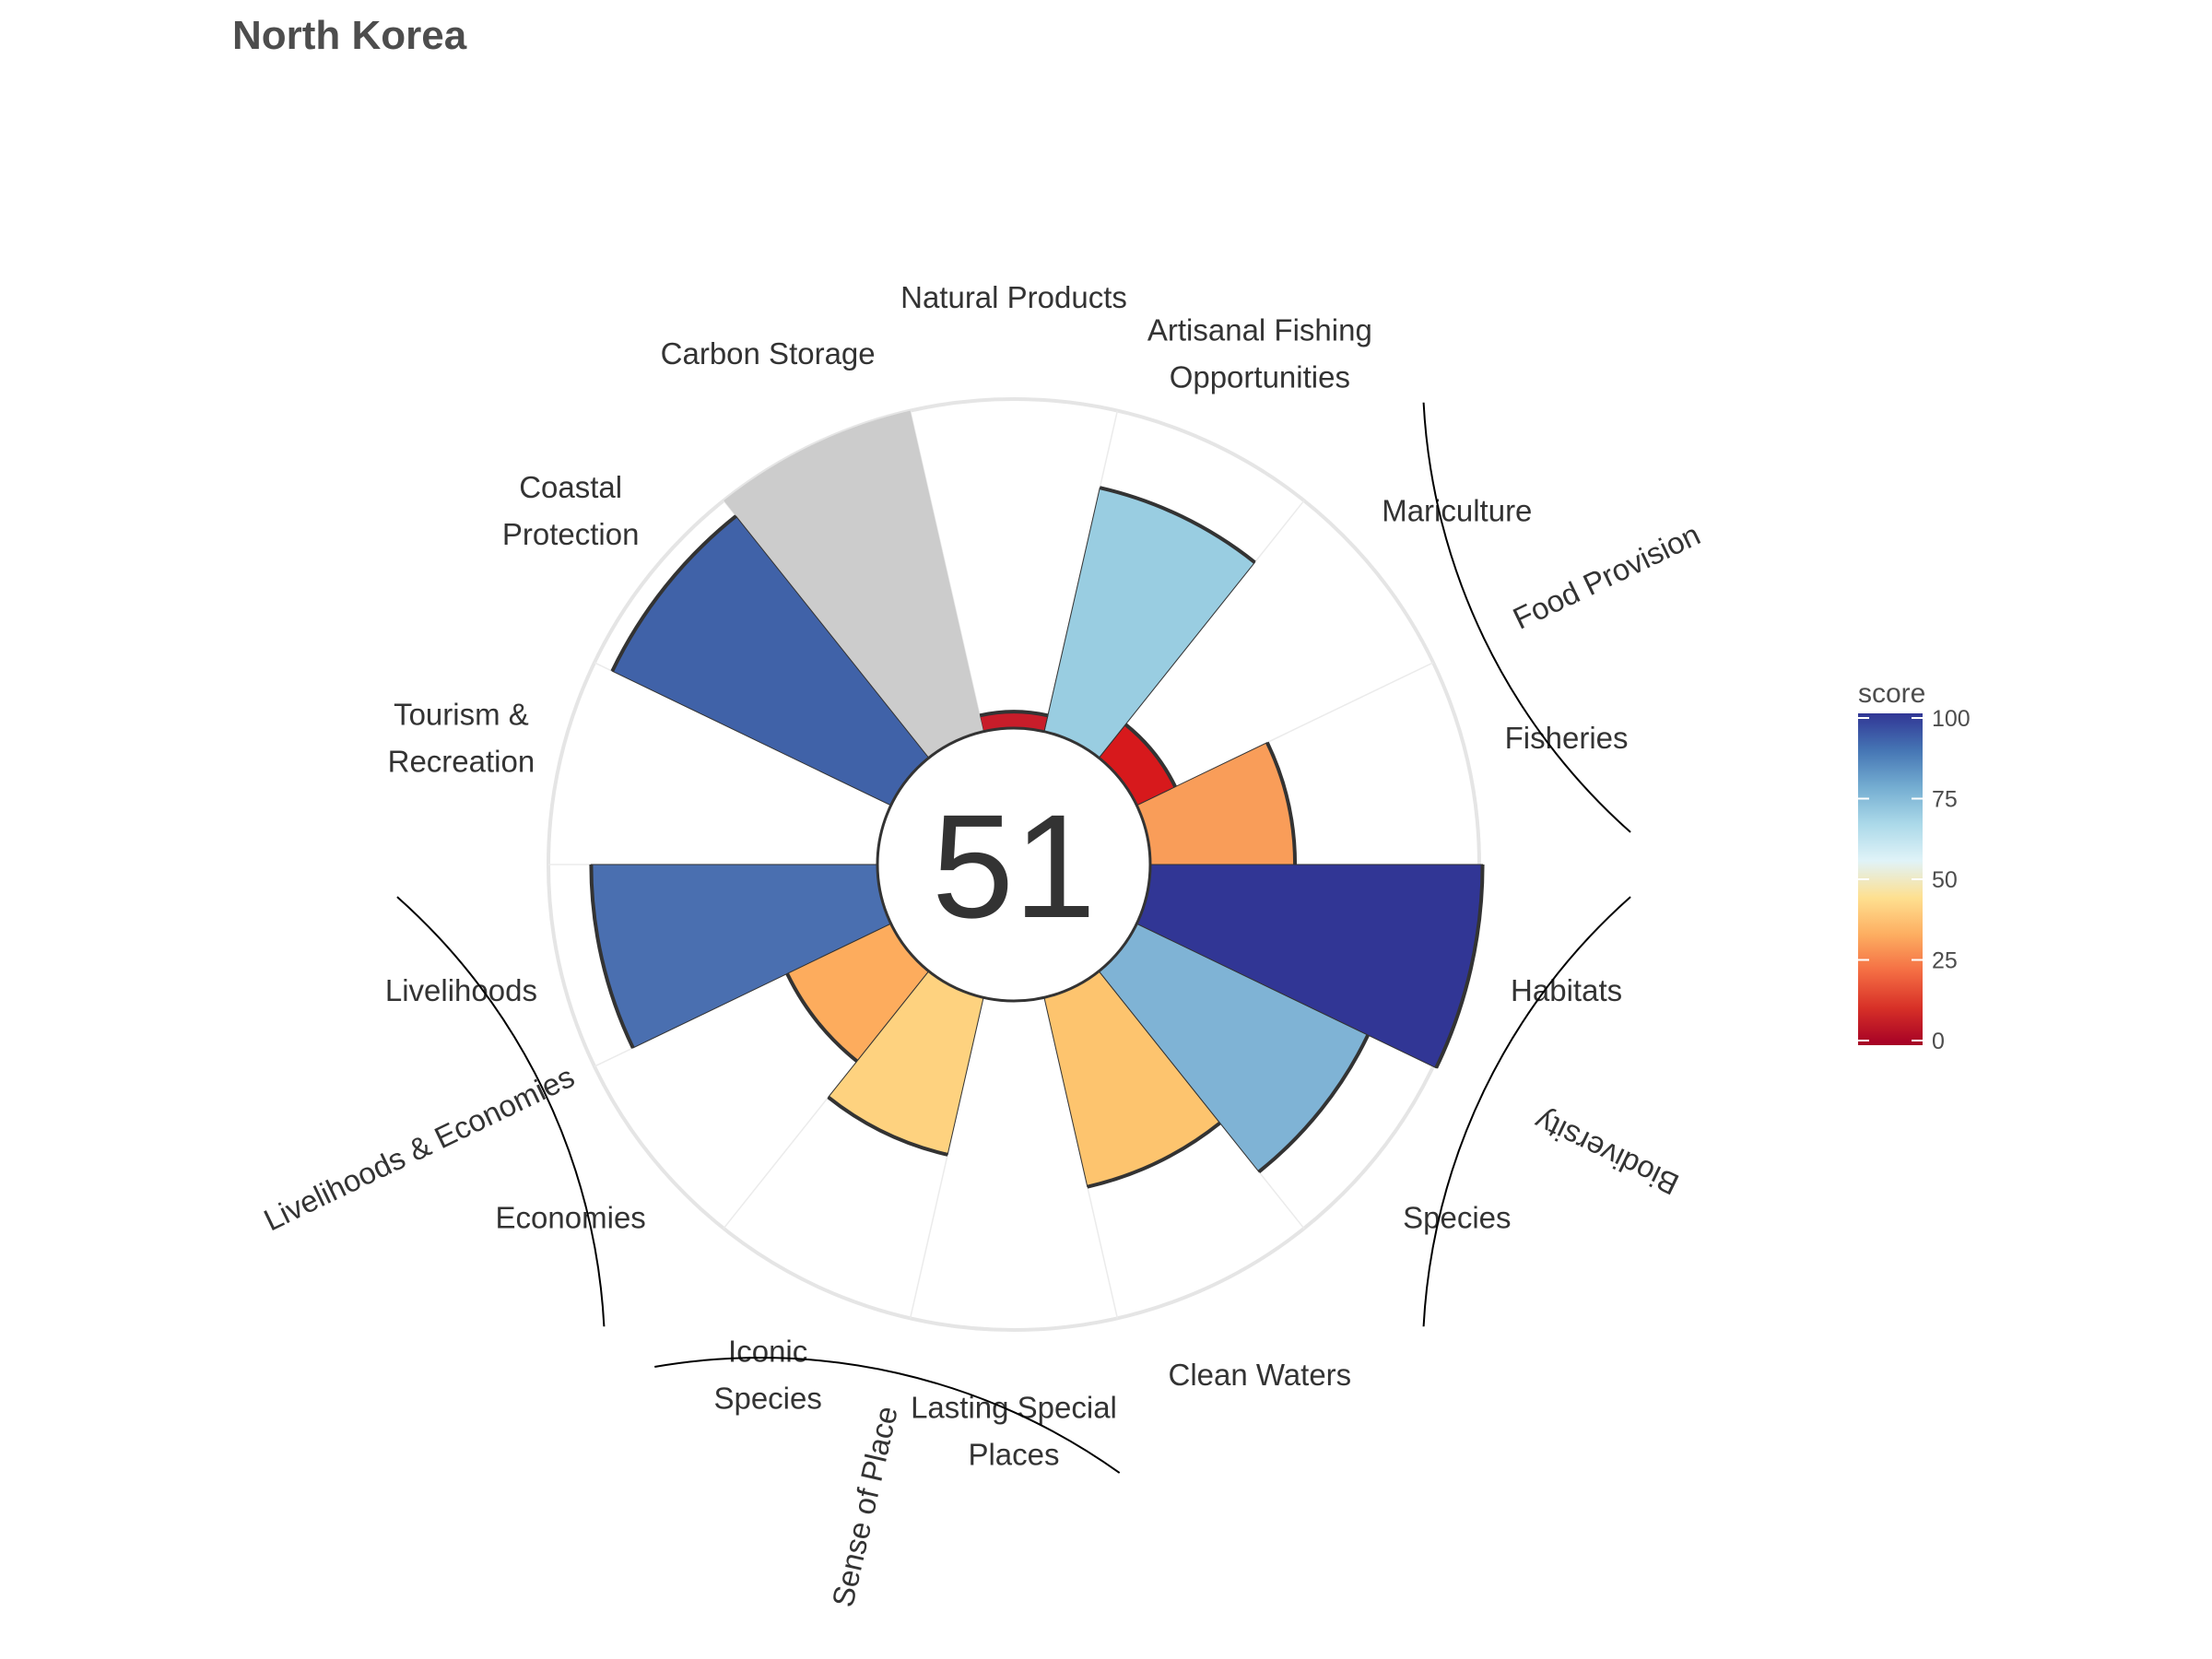  I want to click on goal-label-coastal-protection: Coastal Protection, so click(571, 510).